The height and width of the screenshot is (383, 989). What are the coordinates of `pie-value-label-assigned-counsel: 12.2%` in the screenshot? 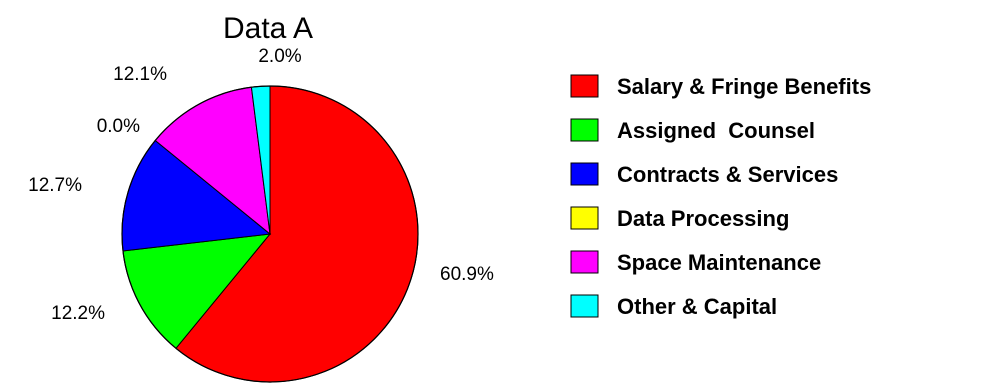 It's located at (78, 313).